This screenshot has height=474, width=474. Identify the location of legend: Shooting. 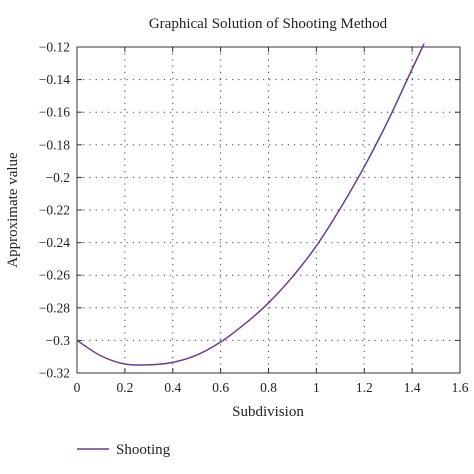
(124, 450).